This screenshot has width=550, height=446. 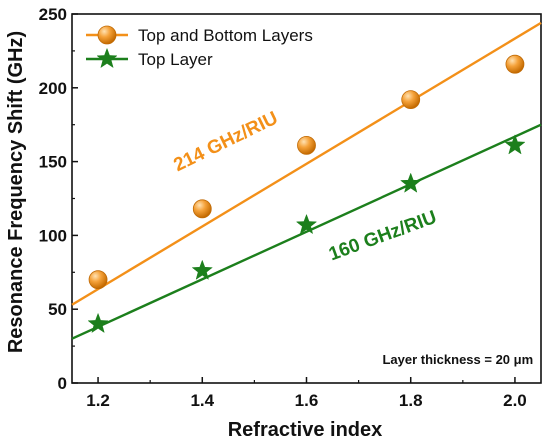 What do you see at coordinates (225, 35) in the screenshot?
I see `legend-label: Top and Bottom Layers` at bounding box center [225, 35].